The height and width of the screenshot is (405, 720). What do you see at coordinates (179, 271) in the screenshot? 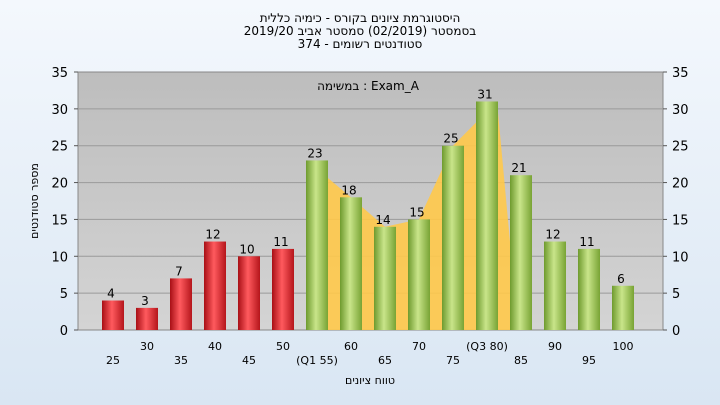
I see `bar-value-label: 7` at bounding box center [179, 271].